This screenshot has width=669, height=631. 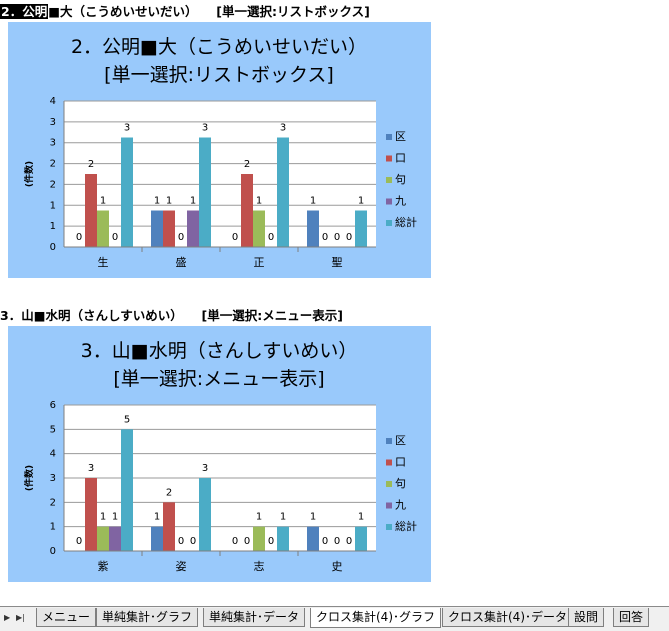 What do you see at coordinates (24, 11) in the screenshot?
I see `selected-cell-text: 2．公明` at bounding box center [24, 11].